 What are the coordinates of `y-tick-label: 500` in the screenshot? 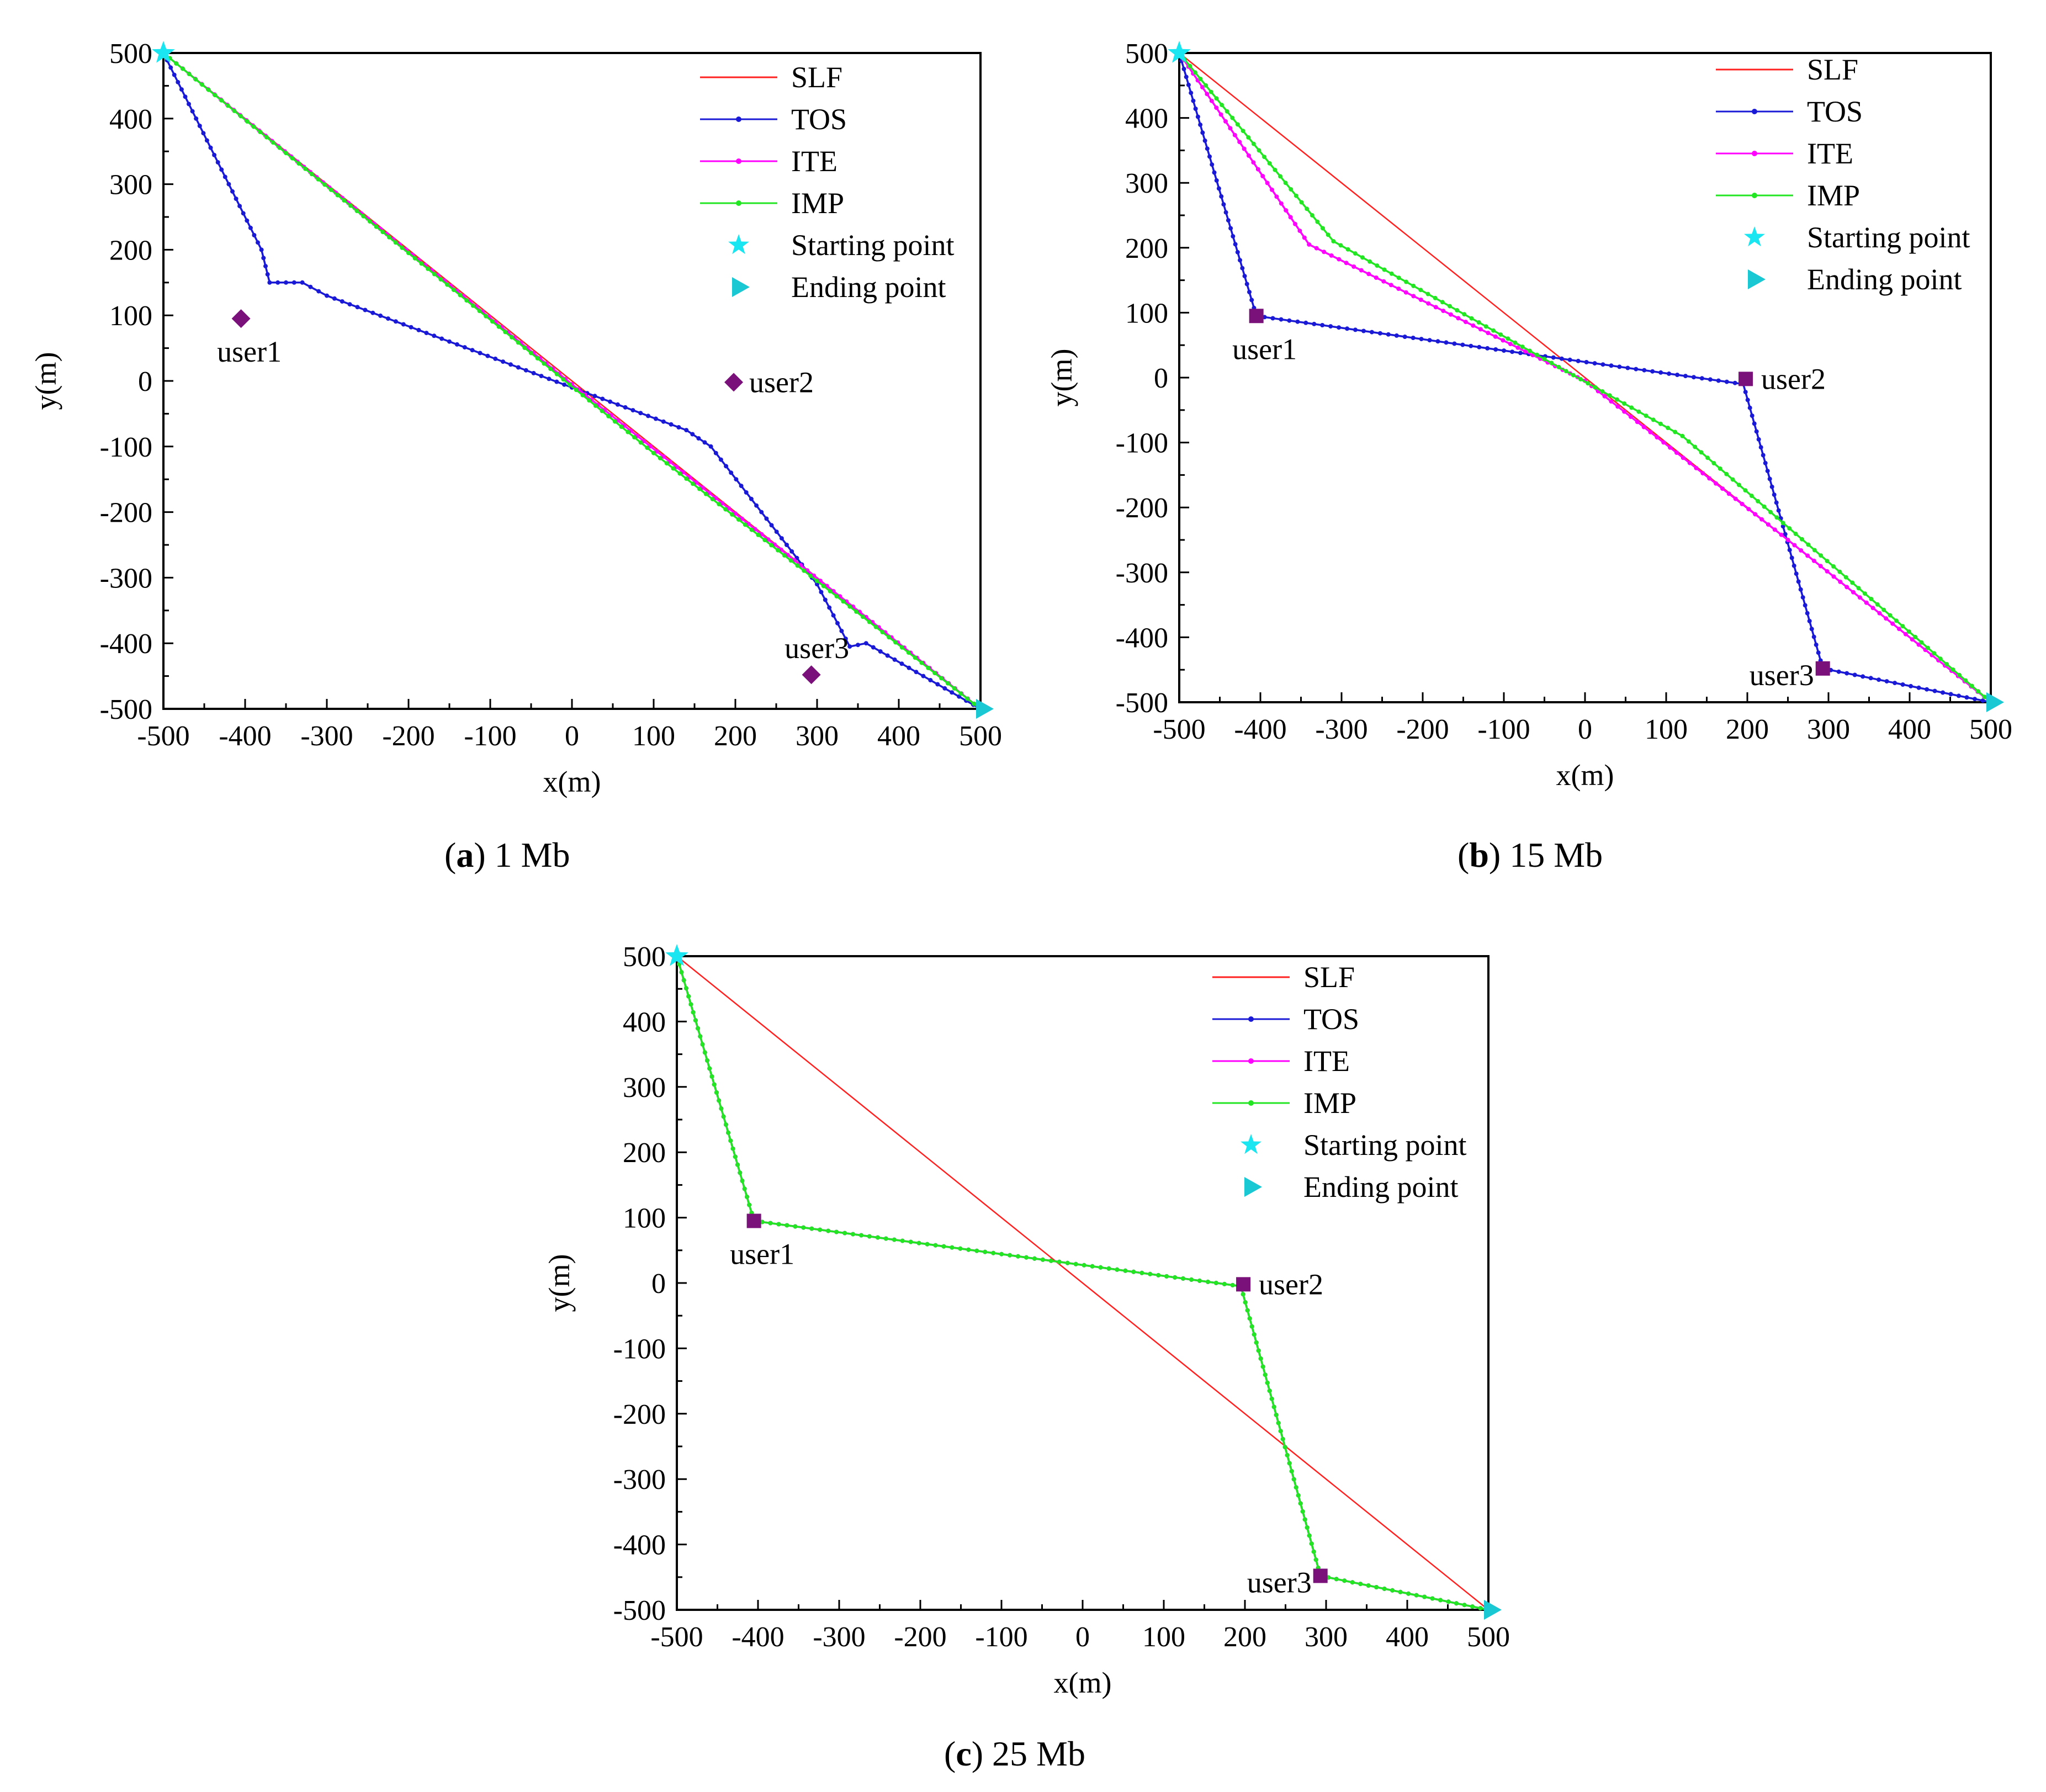 It's located at (1146, 54).